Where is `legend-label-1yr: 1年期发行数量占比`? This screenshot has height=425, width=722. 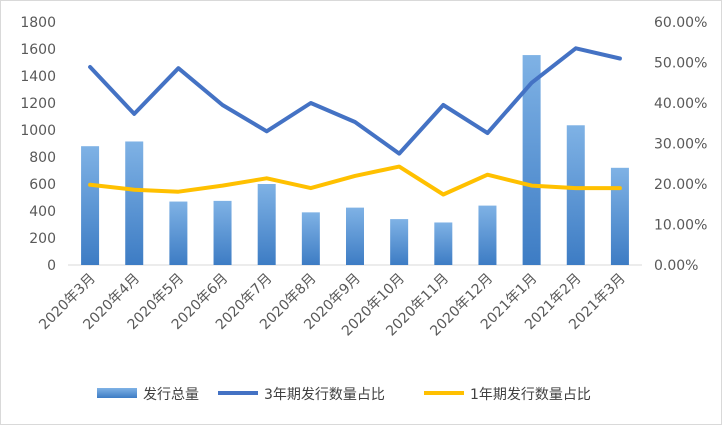 legend-label-1yr: 1年期发行数量占比 is located at coordinates (530, 395).